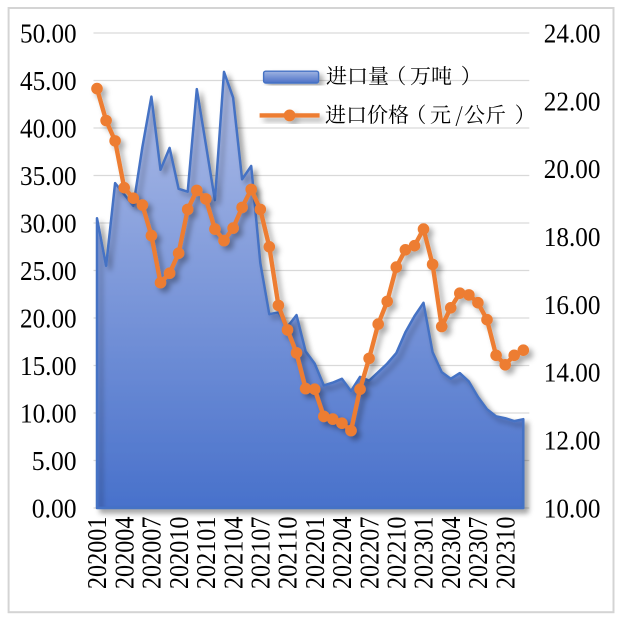 This screenshot has width=621, height=621. I want to click on svg-text: 45.00, so click(48, 81).